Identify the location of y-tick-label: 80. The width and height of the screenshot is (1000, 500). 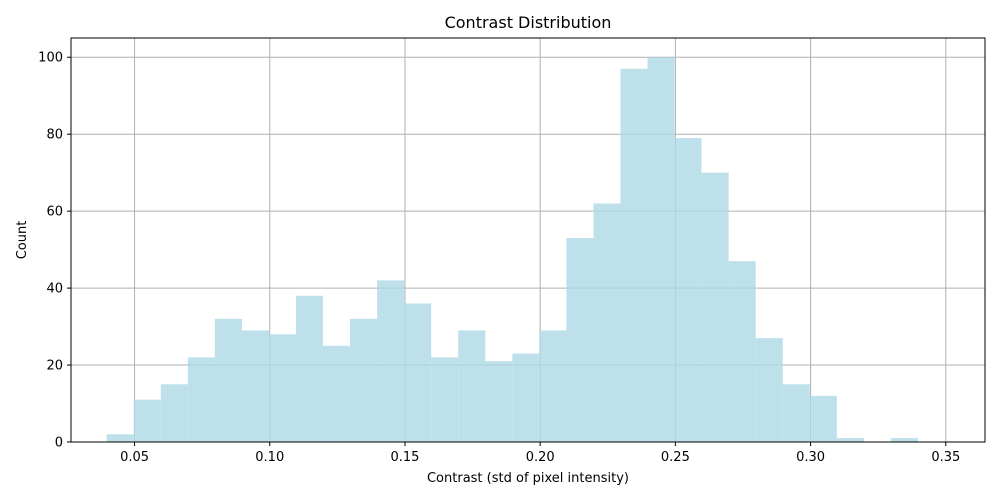
(54, 135).